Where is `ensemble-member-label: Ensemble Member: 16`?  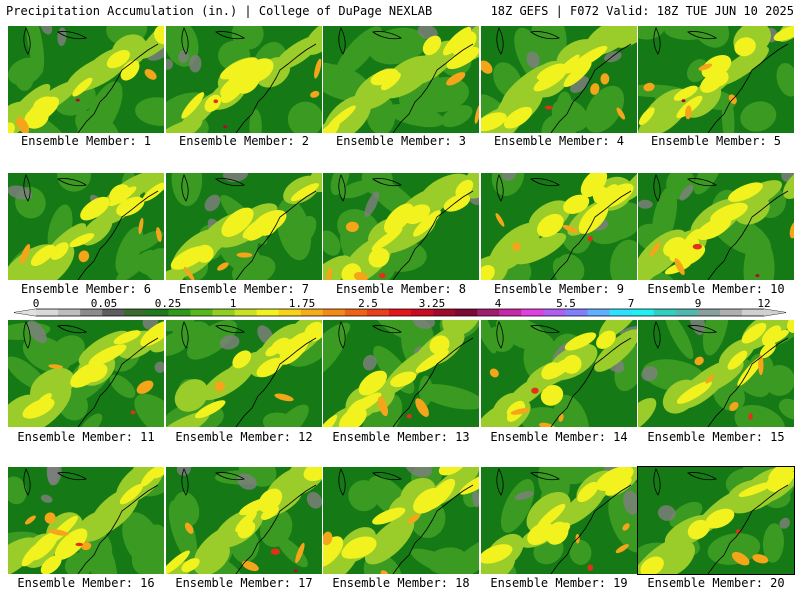 ensemble-member-label: Ensemble Member: 16 is located at coordinates (86, 583).